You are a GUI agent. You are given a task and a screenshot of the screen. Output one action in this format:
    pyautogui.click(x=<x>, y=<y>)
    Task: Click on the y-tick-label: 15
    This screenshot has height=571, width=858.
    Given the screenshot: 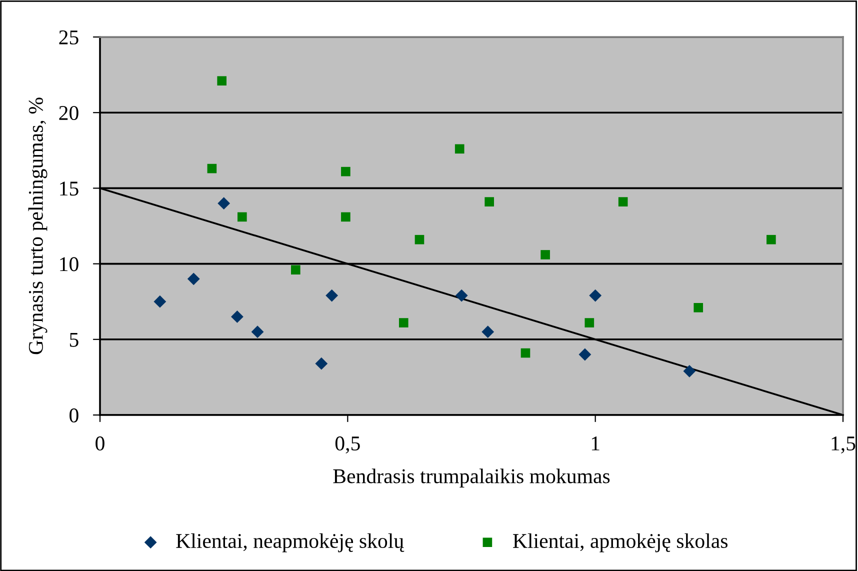 What is the action you would take?
    pyautogui.click(x=69, y=189)
    